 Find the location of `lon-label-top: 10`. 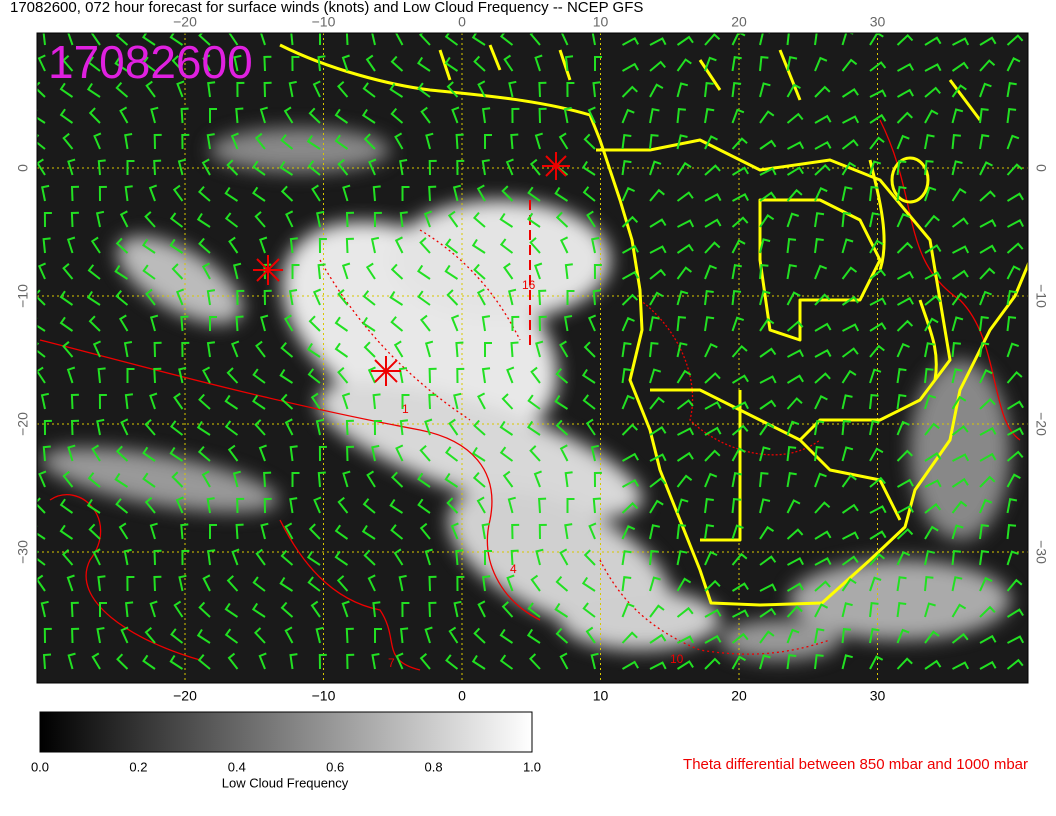

lon-label-top: 10 is located at coordinates (601, 22).